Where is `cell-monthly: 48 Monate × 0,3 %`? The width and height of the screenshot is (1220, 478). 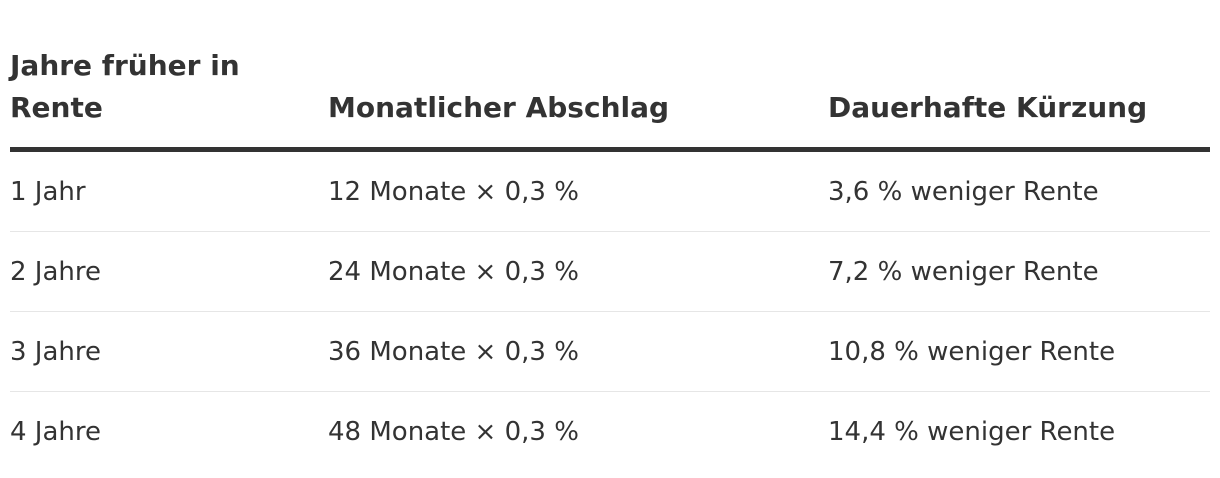 cell-monthly: 48 Monate × 0,3 % is located at coordinates (453, 431).